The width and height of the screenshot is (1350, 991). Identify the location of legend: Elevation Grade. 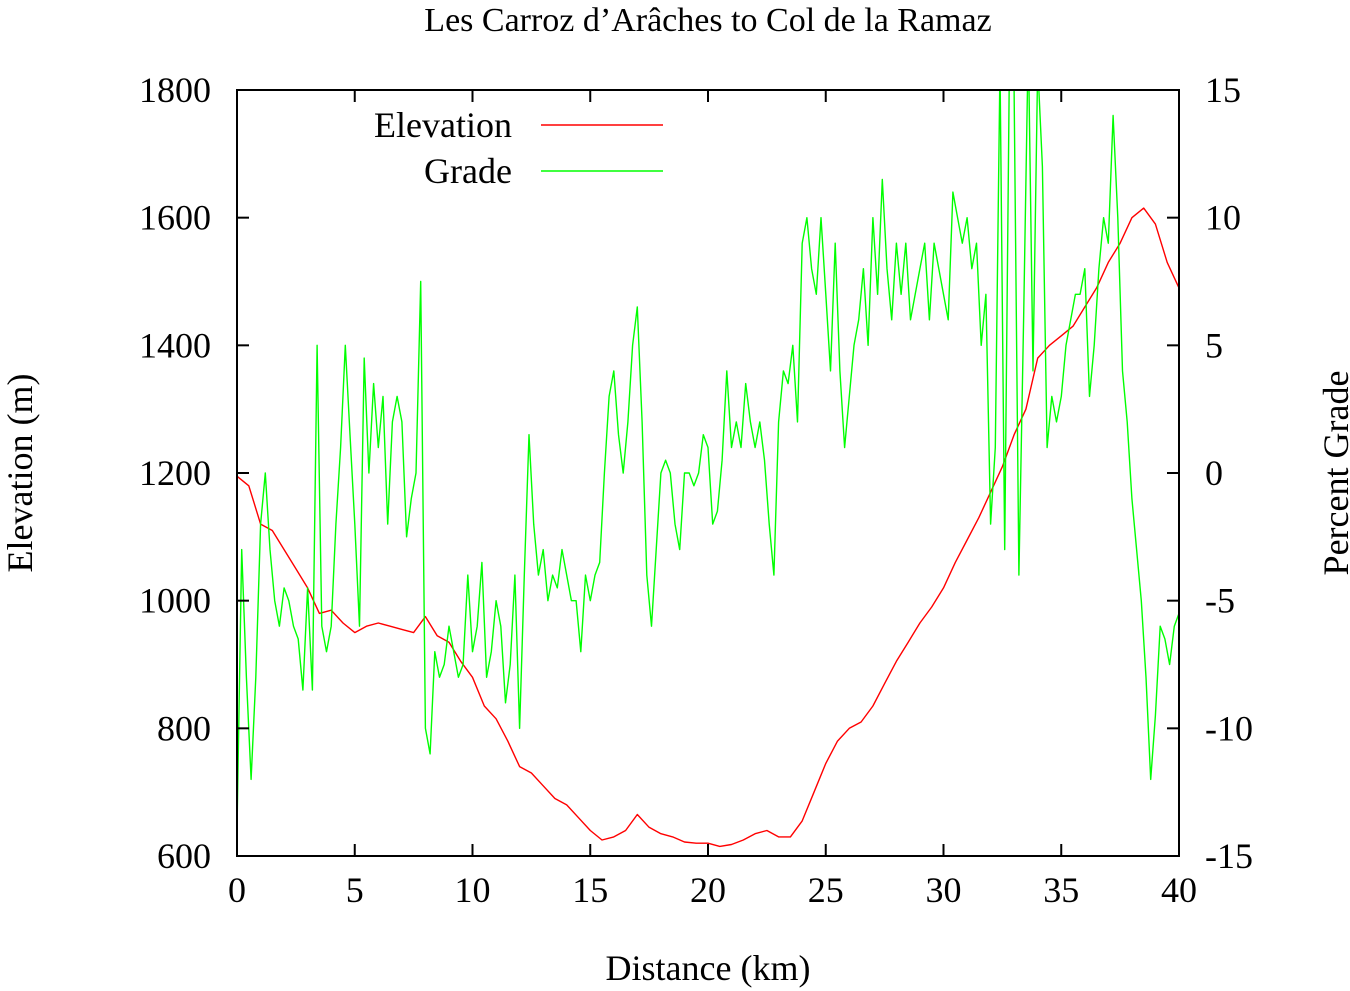
(518, 148).